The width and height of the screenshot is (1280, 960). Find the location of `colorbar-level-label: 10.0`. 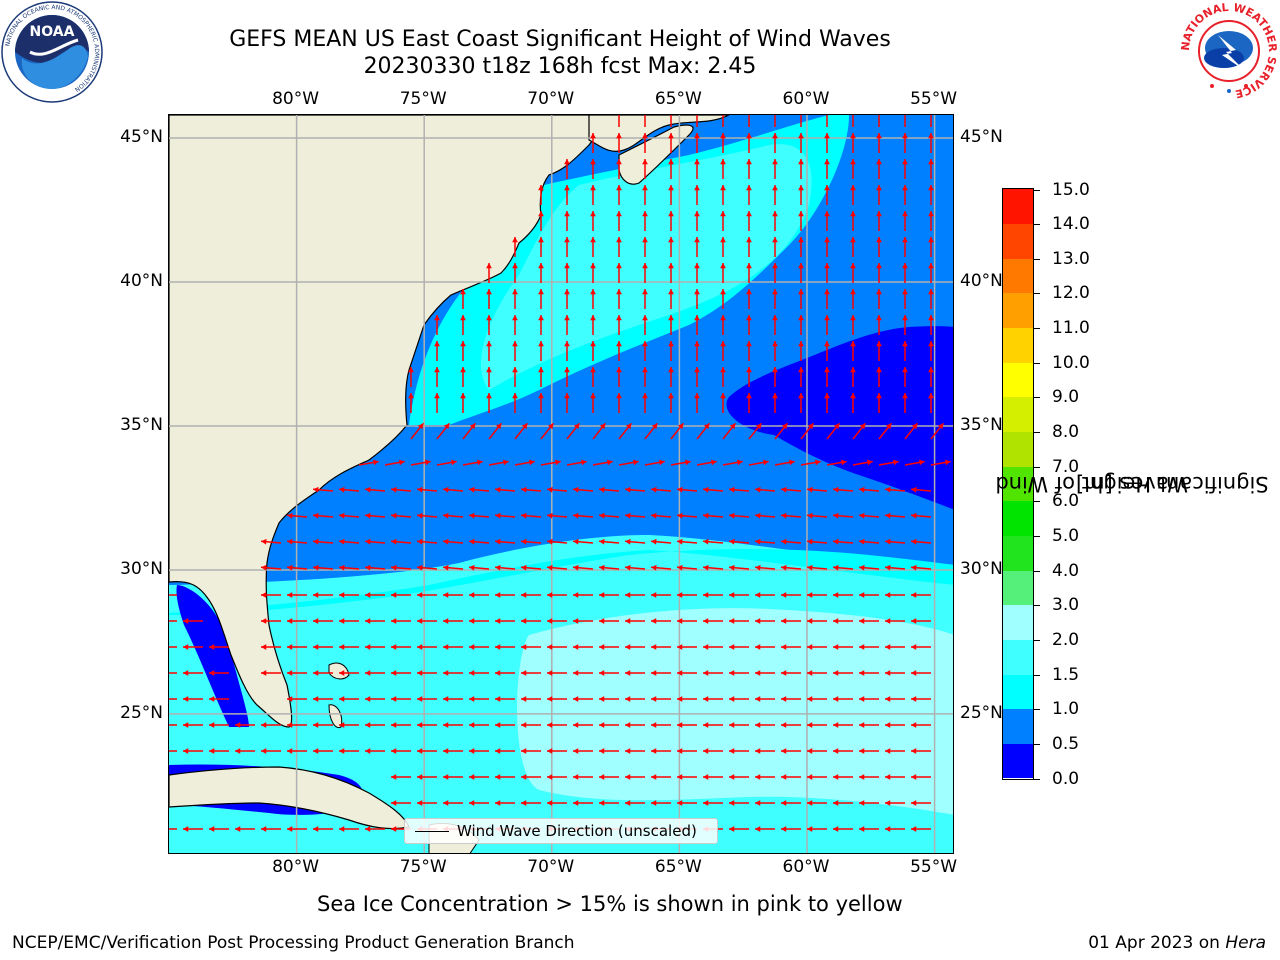

colorbar-level-label: 10.0 is located at coordinates (1071, 362).